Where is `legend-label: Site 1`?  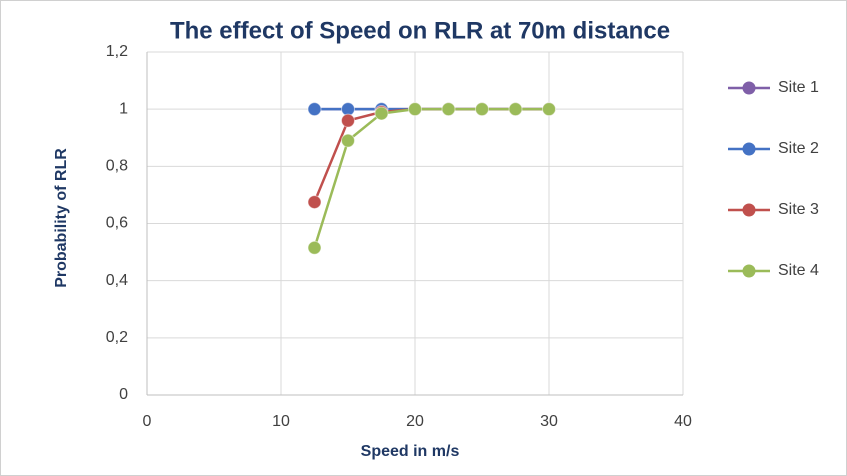 legend-label: Site 1 is located at coordinates (798, 87).